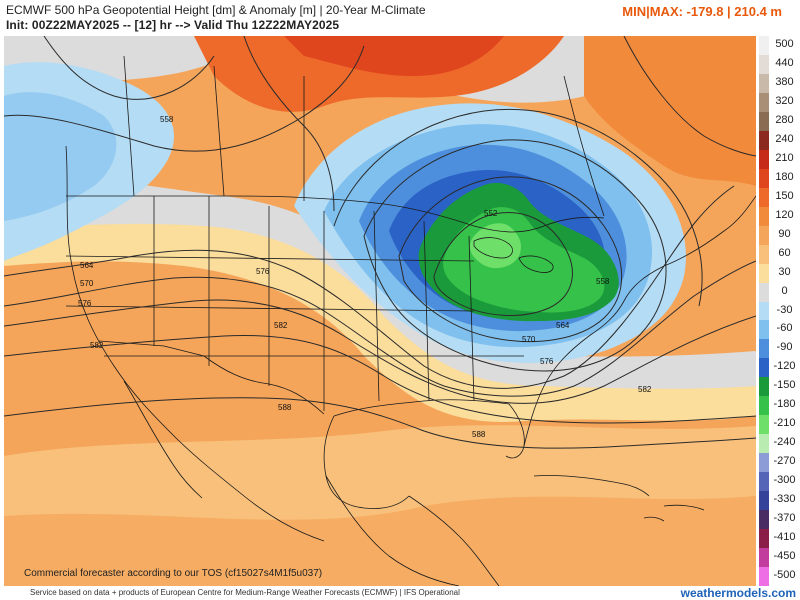 The image size is (800, 600). I want to click on mexico-gulf-coastline, so click(366, 462).